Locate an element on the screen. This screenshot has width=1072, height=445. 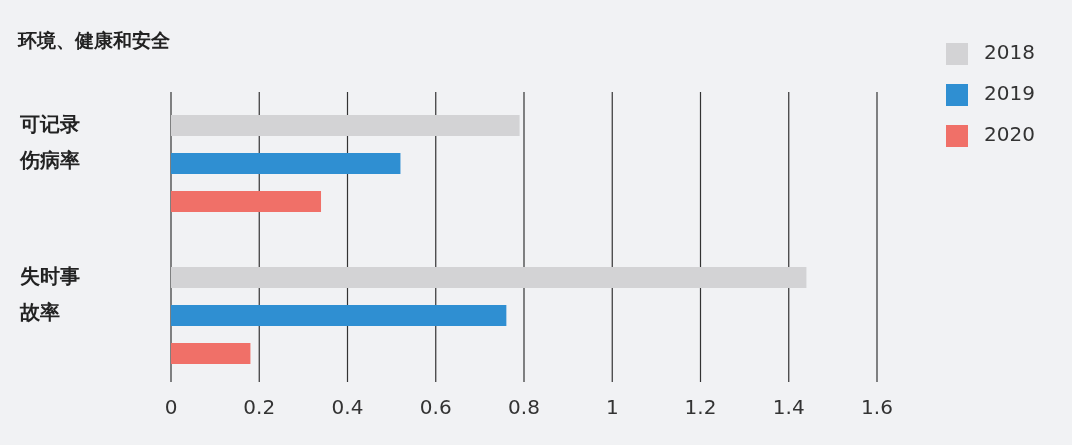
x-tick-label: 0.8 is located at coordinates (524, 407).